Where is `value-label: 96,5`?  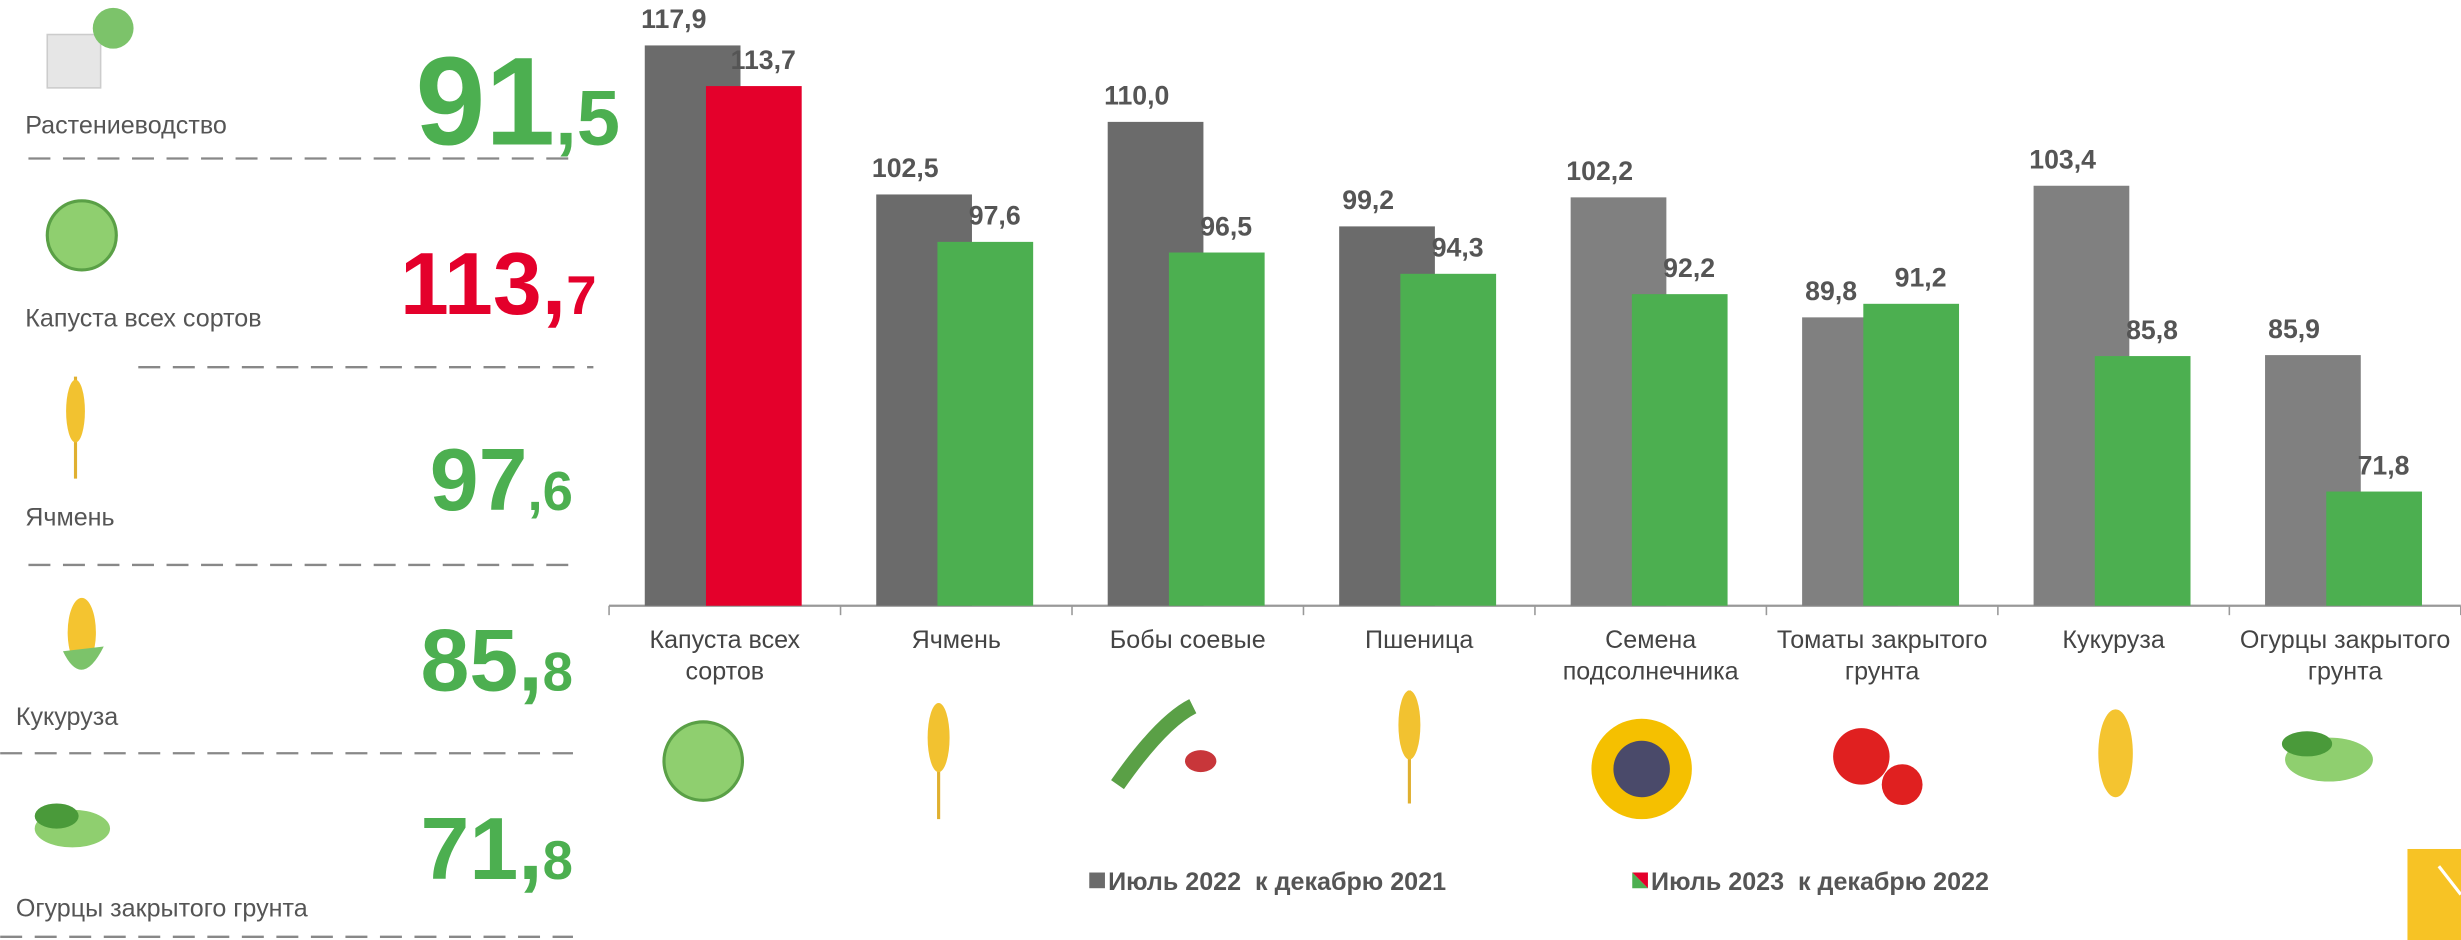 value-label: 96,5 is located at coordinates (1226, 226).